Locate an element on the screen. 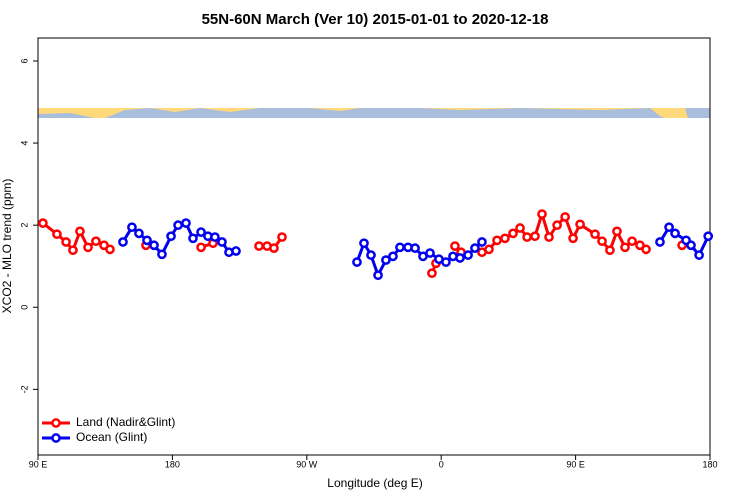  x-axis-label: Longitude (deg E) is located at coordinates (374, 483).